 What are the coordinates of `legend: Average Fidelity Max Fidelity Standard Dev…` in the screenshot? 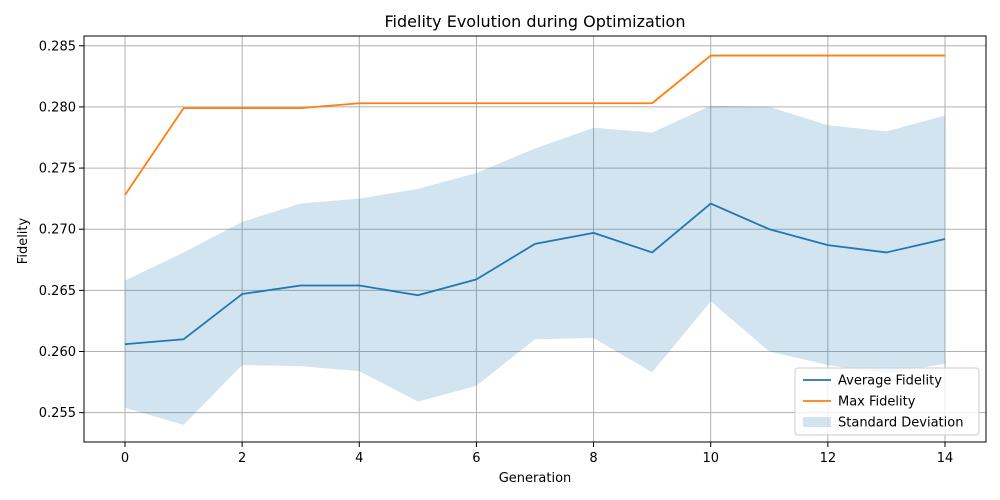 It's located at (887, 401).